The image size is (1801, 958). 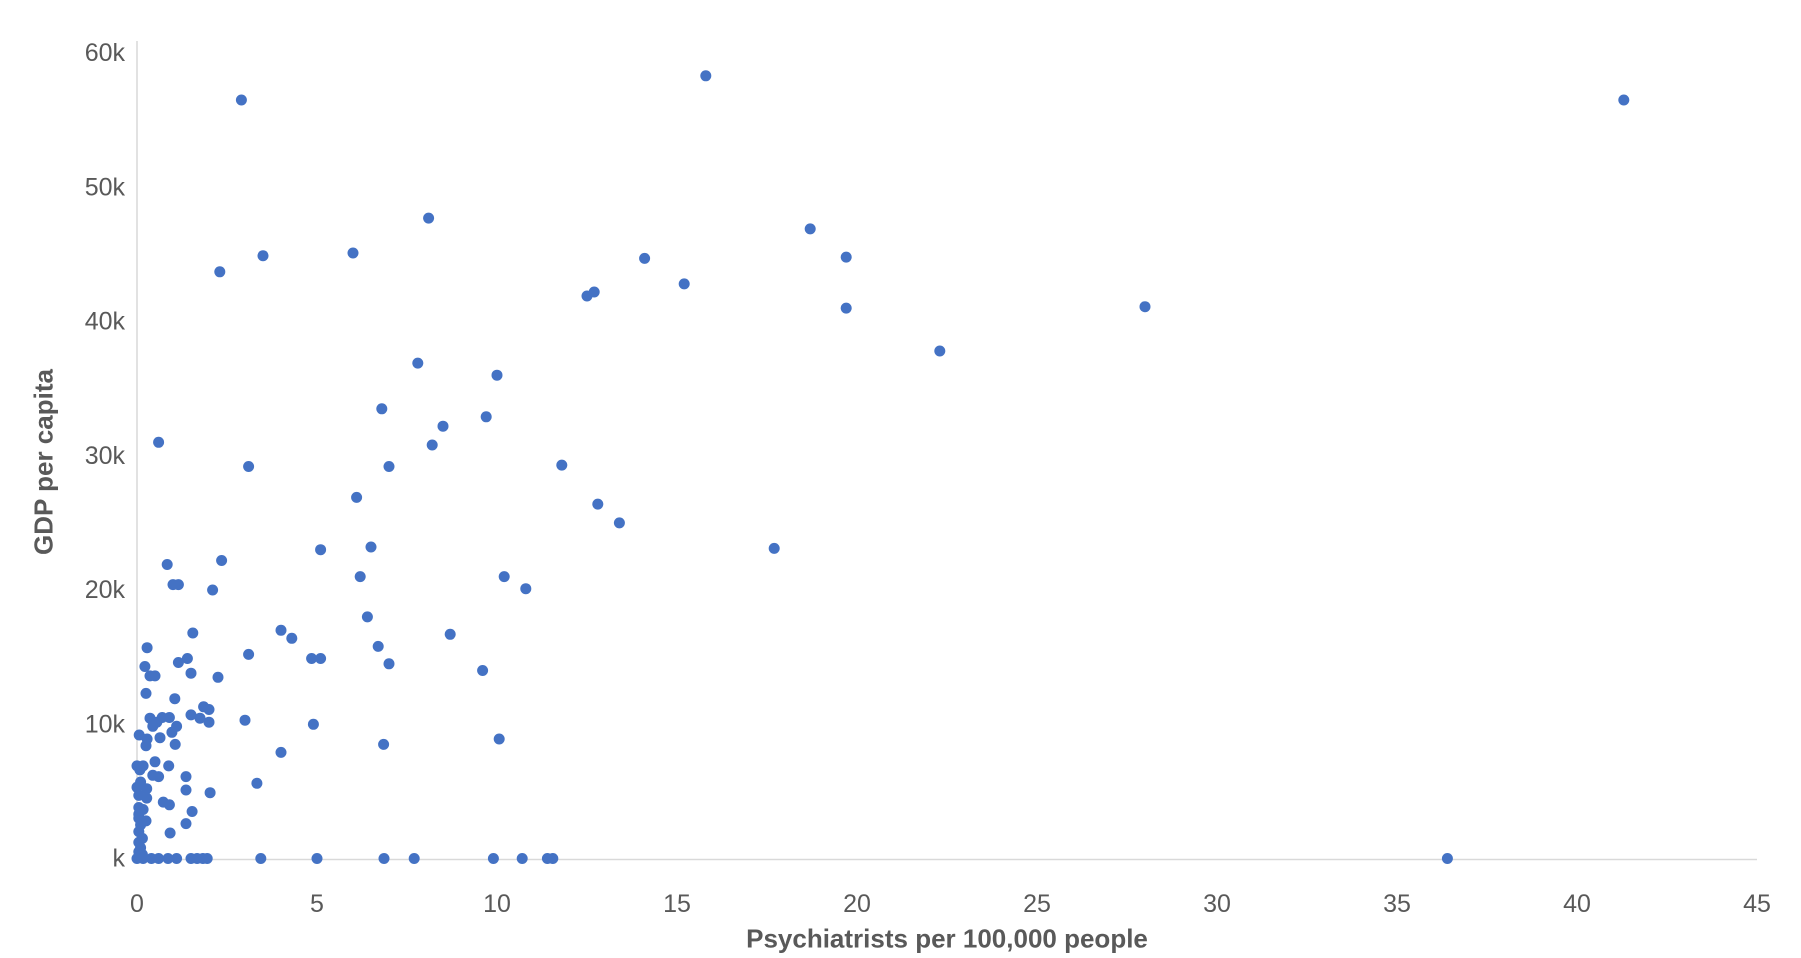 I want to click on x-tick-label: 45, so click(x=1757, y=904).